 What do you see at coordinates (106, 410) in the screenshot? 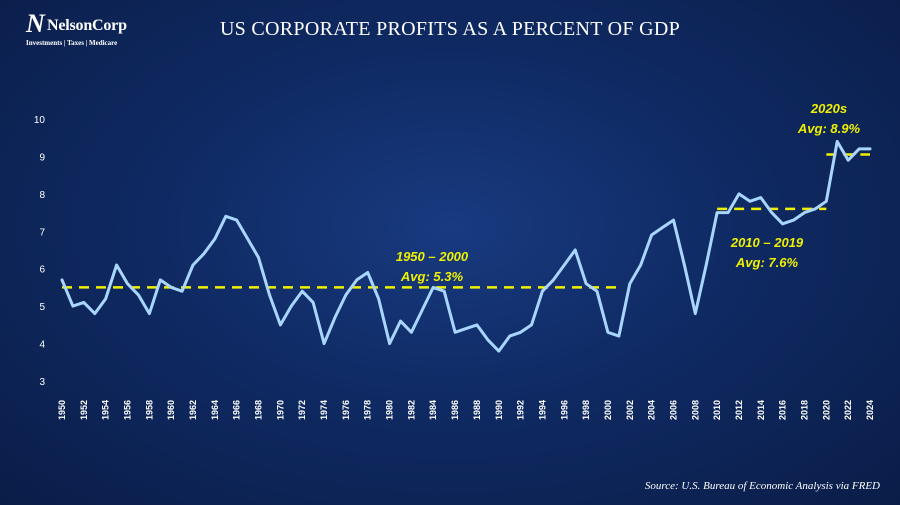
I see `x-tick-label: 1954` at bounding box center [106, 410].